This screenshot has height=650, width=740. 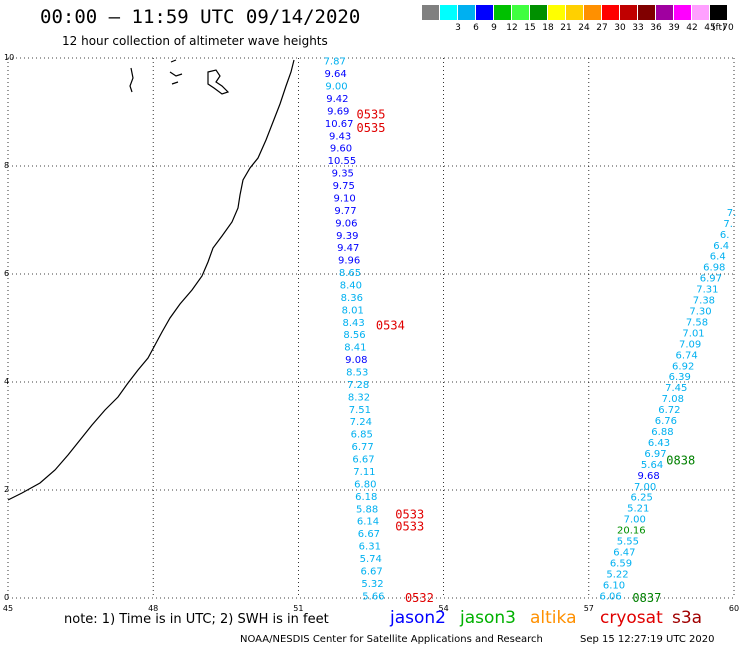 I want to click on wave-height-value: 5.32, so click(x=372, y=584).